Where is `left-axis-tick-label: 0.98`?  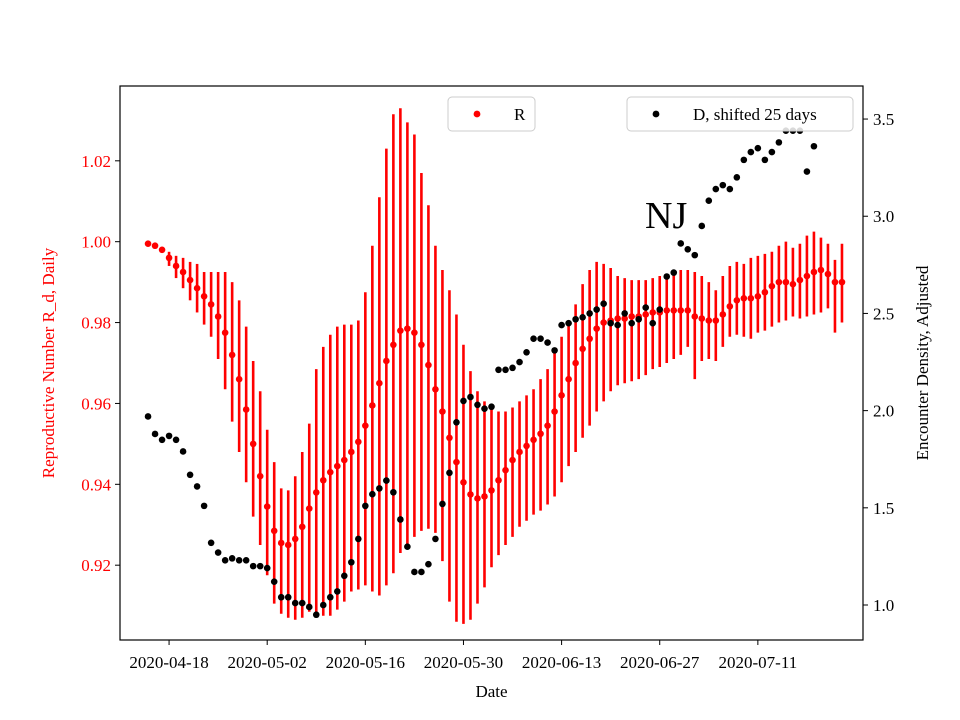 left-axis-tick-label: 0.98 is located at coordinates (96, 323).